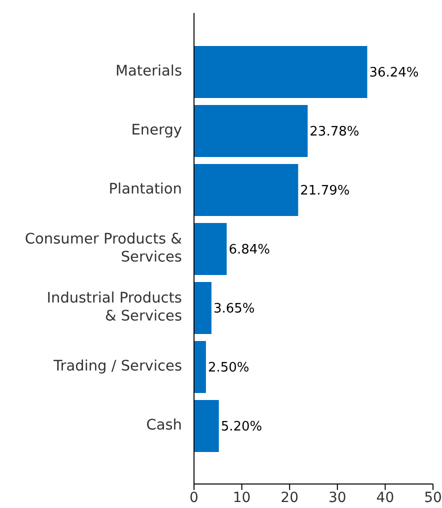  Describe the element at coordinates (241, 498) in the screenshot. I see `x-tick-label: 10` at that location.